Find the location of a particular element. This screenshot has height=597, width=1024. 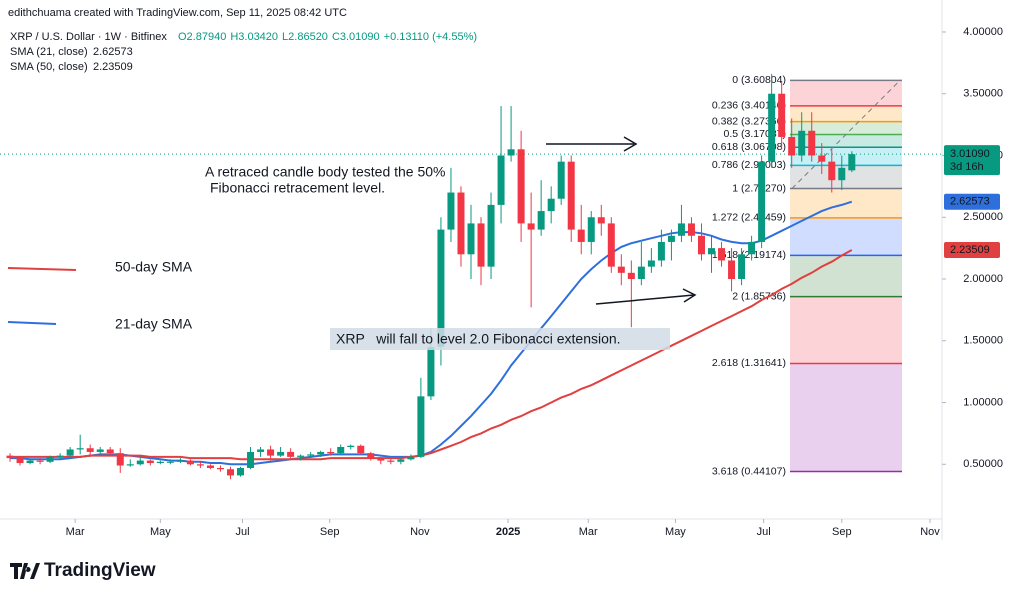

ohlc-value: O2.87940 is located at coordinates (202, 37).